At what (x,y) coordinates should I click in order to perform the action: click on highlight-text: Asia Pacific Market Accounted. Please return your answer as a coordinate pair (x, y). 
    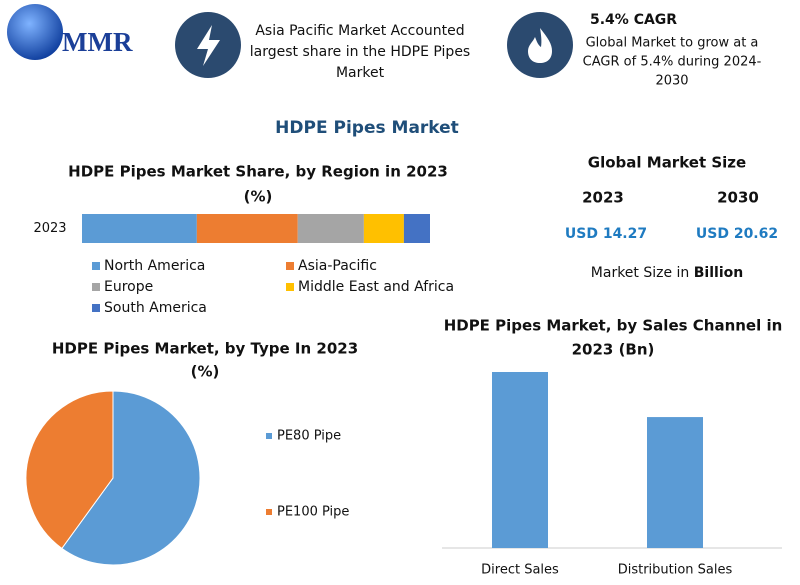
    Looking at the image, I should click on (359, 31).